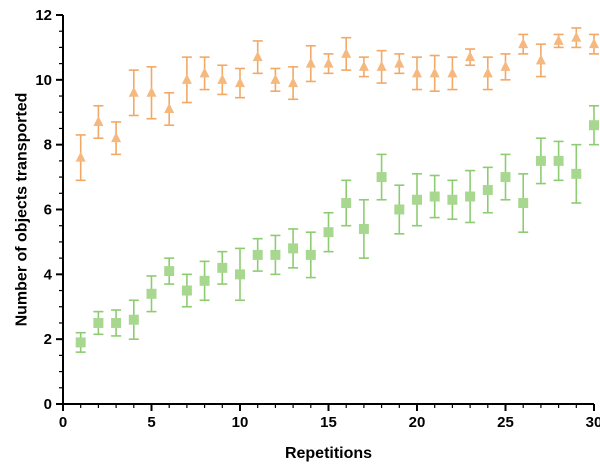 Image resolution: width=600 pixels, height=466 pixels. What do you see at coordinates (43, 15) in the screenshot?
I see `y-tick-label: 12` at bounding box center [43, 15].